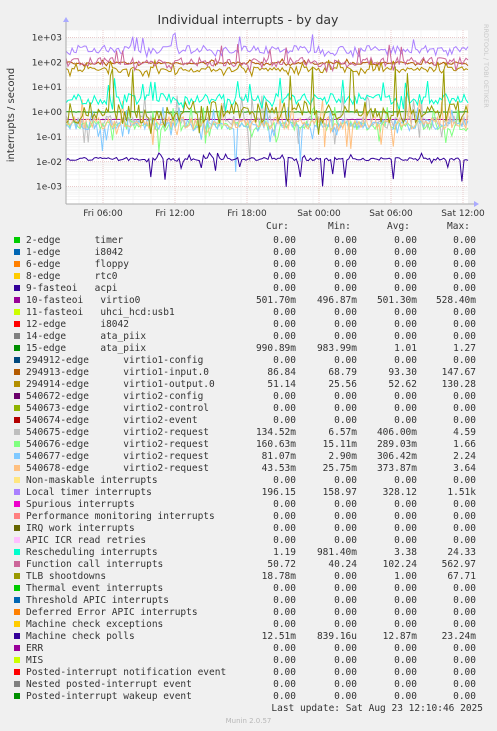 Image resolution: width=497 pixels, height=731 pixels. I want to click on legend-row: 15-edge ata_piix 990.89m 983.99m 1.01 1.27, so click(248, 349).